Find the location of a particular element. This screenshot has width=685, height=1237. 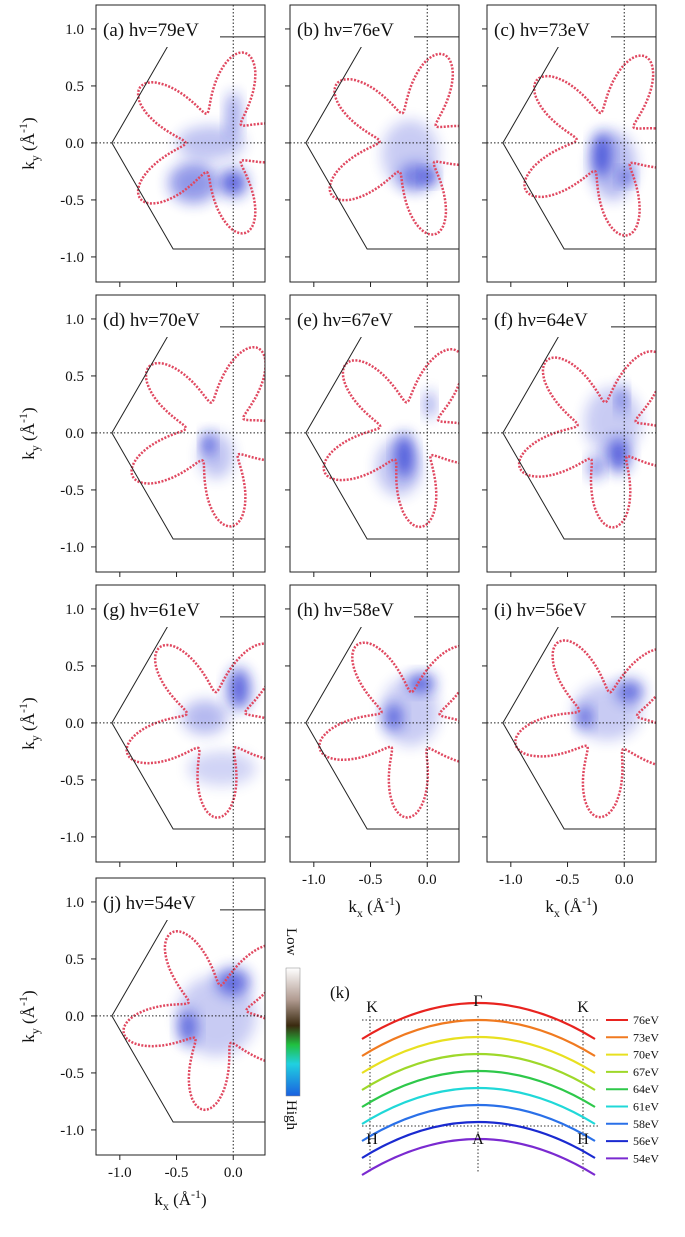

panel-label: (h) hν=58eV is located at coordinates (345, 610).